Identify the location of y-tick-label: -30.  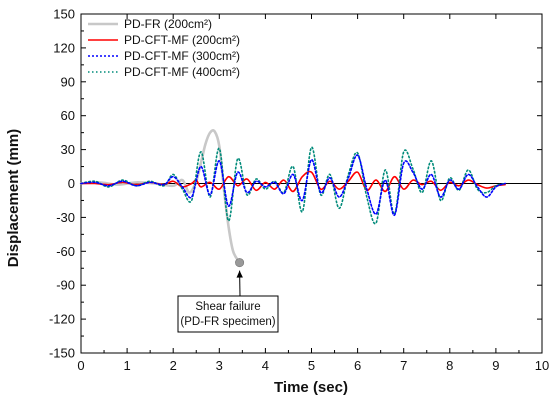
(65, 217).